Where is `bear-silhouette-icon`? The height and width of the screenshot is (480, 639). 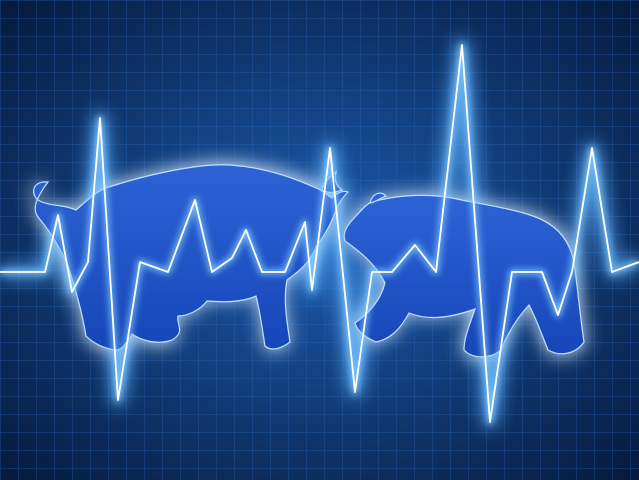
bear-silhouette-icon is located at coordinates (464, 276).